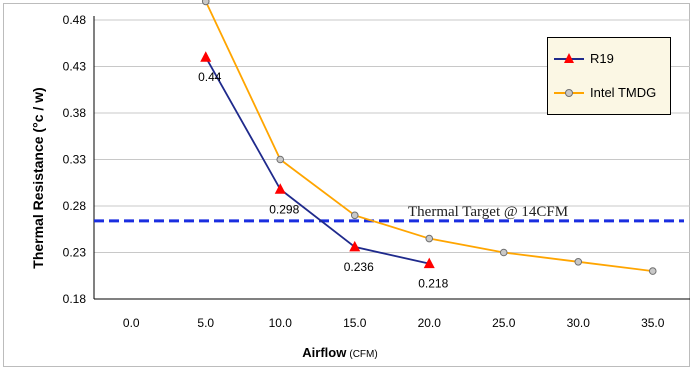  I want to click on data-label: 0.44, so click(210, 77).